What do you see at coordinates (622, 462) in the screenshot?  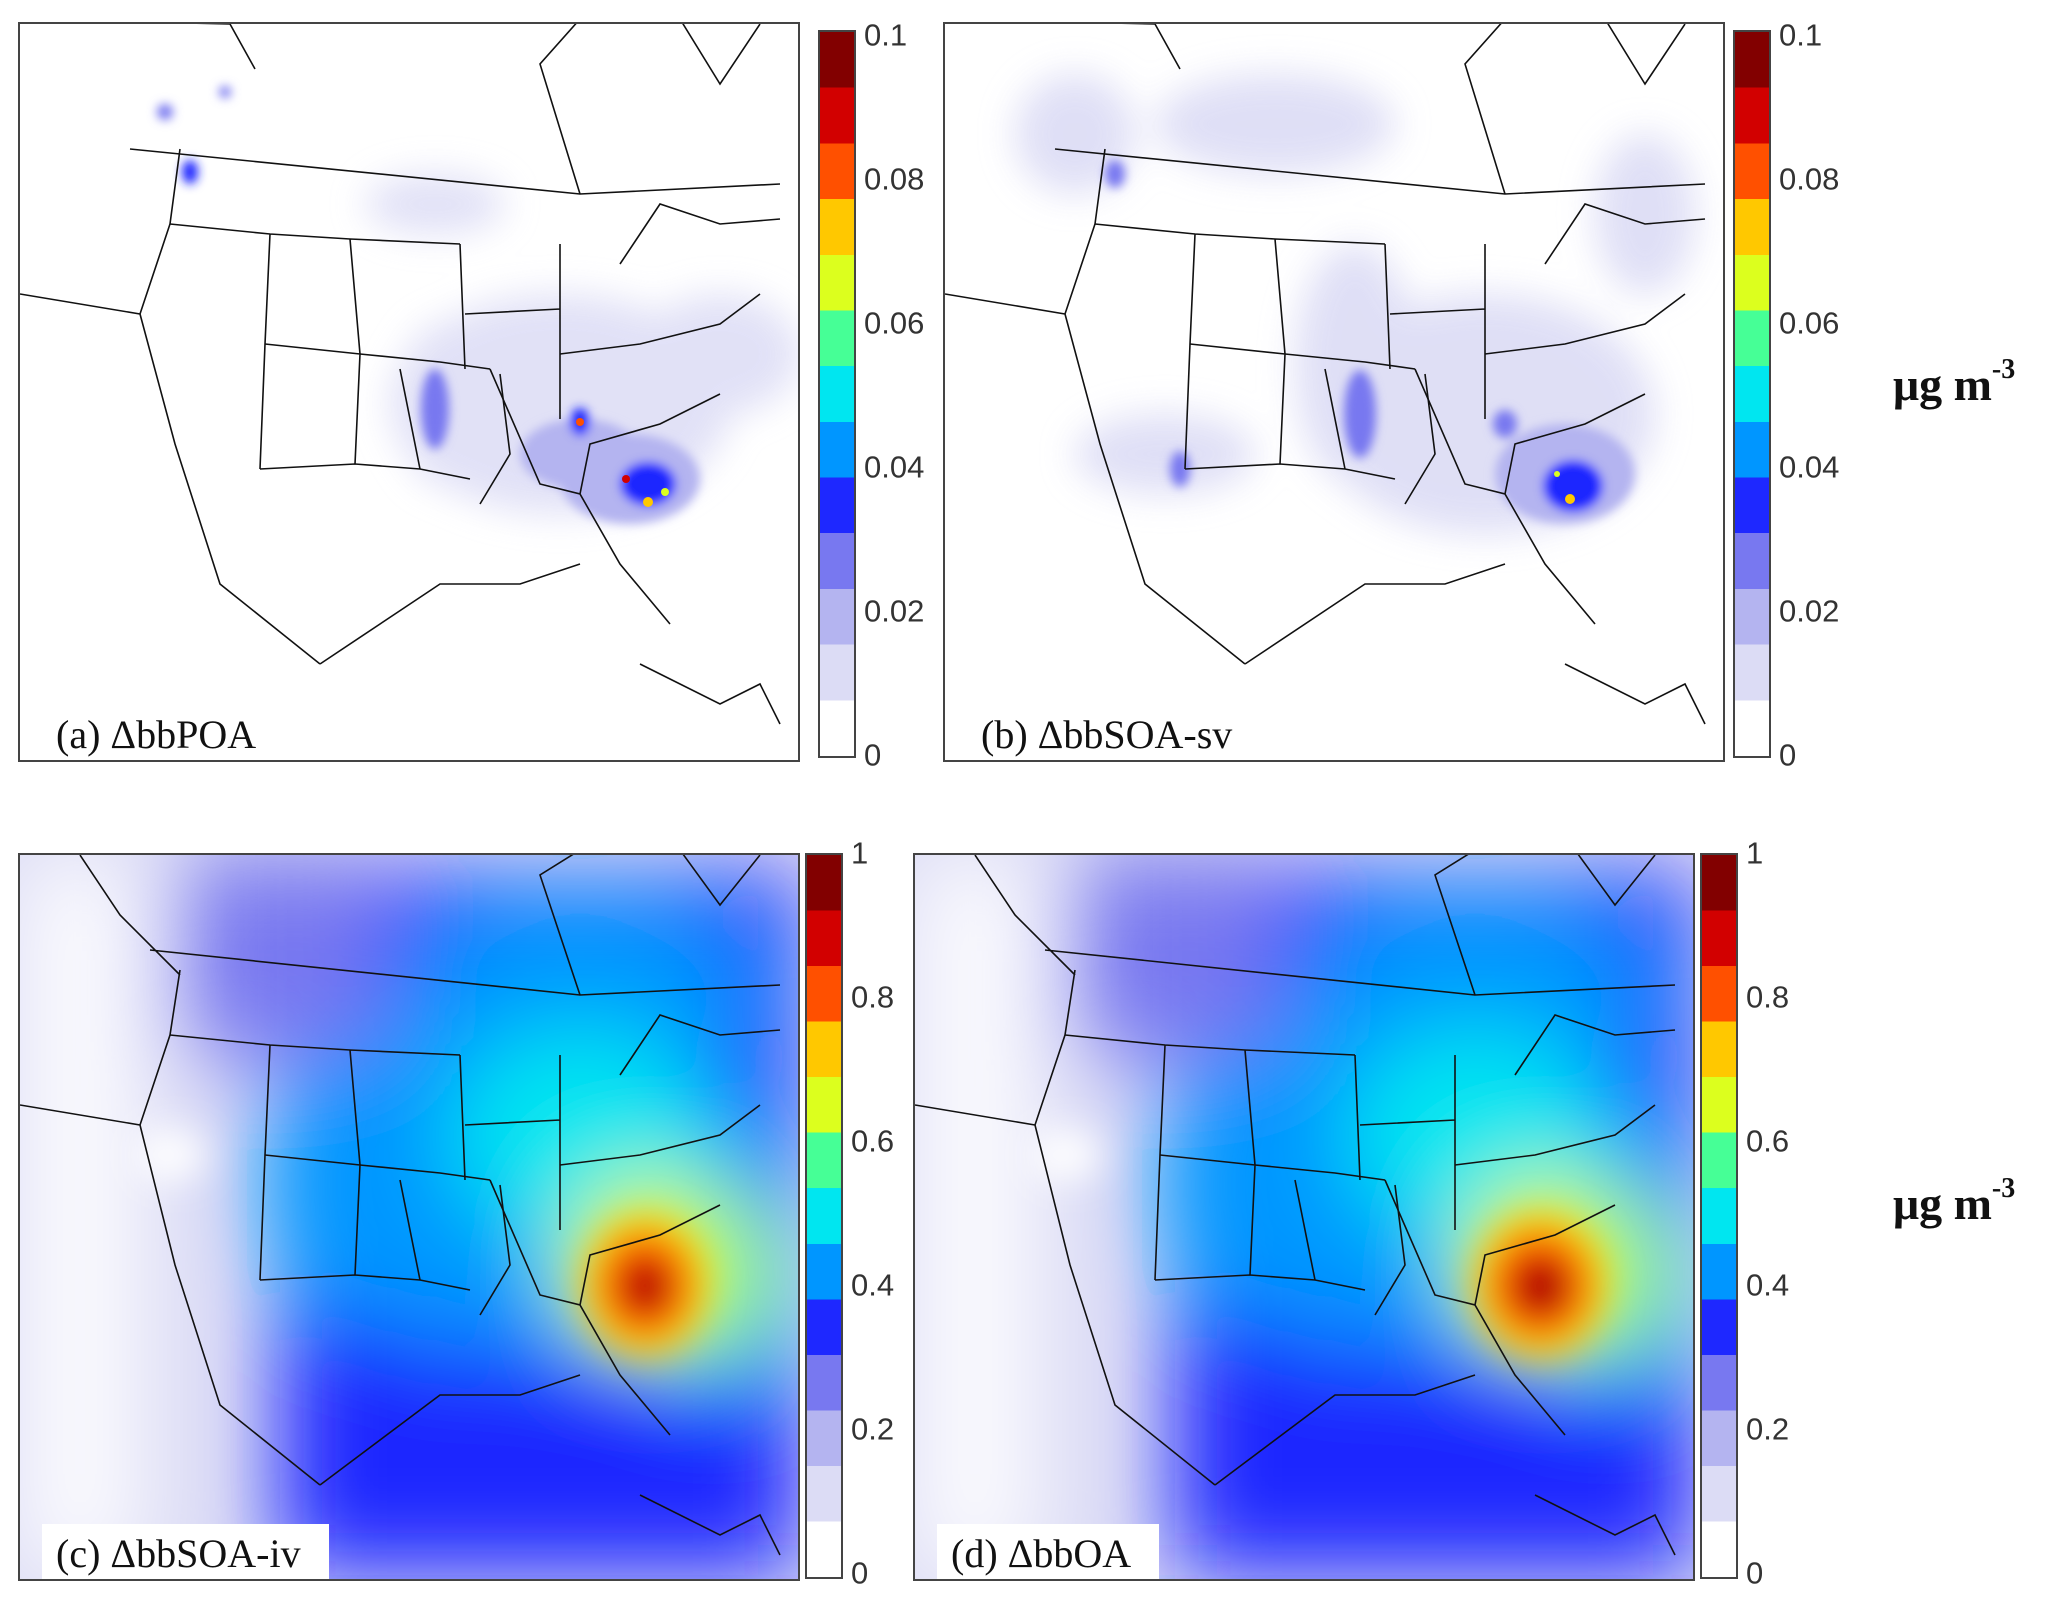 I see `hotspots-a` at bounding box center [622, 462].